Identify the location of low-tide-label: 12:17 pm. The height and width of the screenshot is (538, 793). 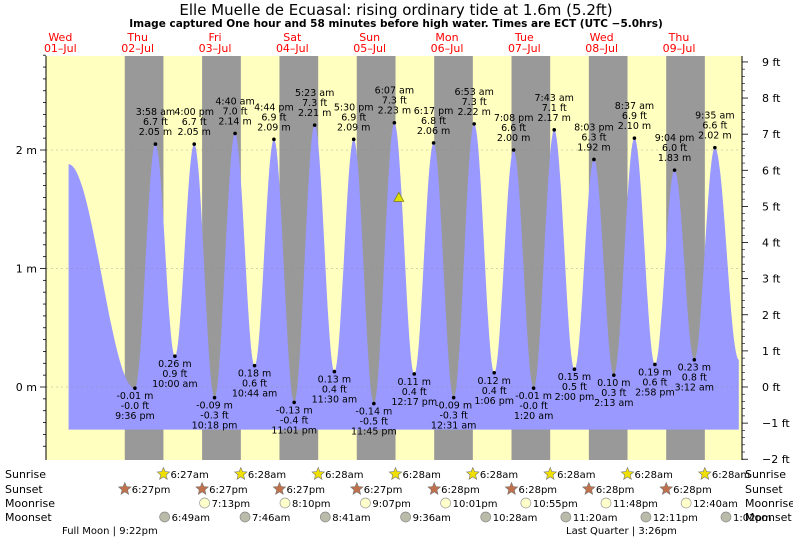
(414, 402).